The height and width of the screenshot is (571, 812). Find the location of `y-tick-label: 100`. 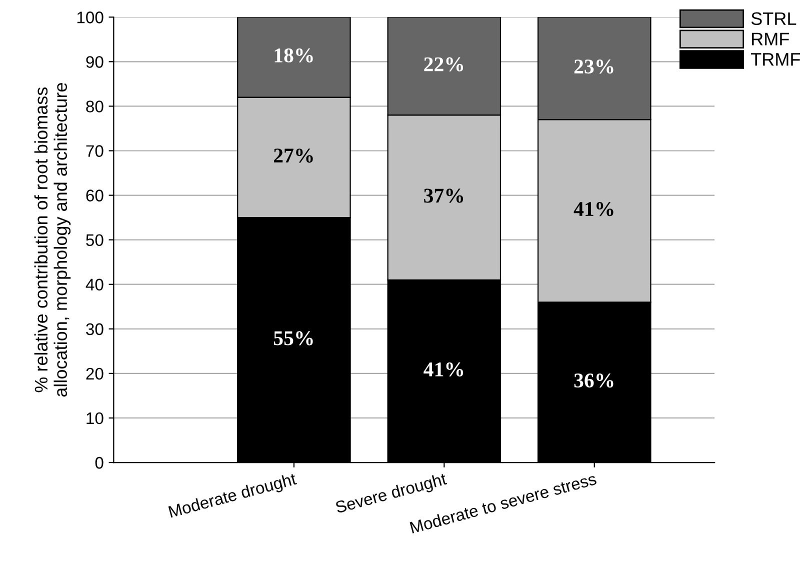

y-tick-label: 100 is located at coordinates (90, 18).